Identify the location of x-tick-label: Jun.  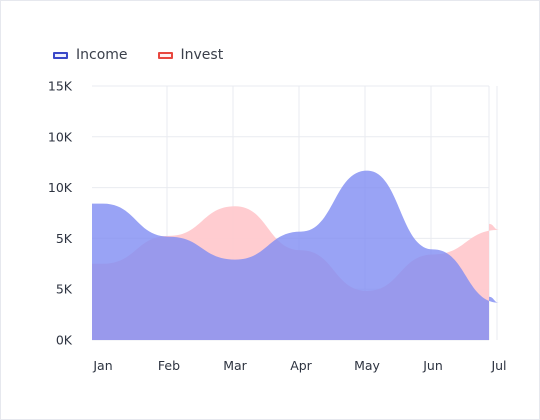
(432, 365).